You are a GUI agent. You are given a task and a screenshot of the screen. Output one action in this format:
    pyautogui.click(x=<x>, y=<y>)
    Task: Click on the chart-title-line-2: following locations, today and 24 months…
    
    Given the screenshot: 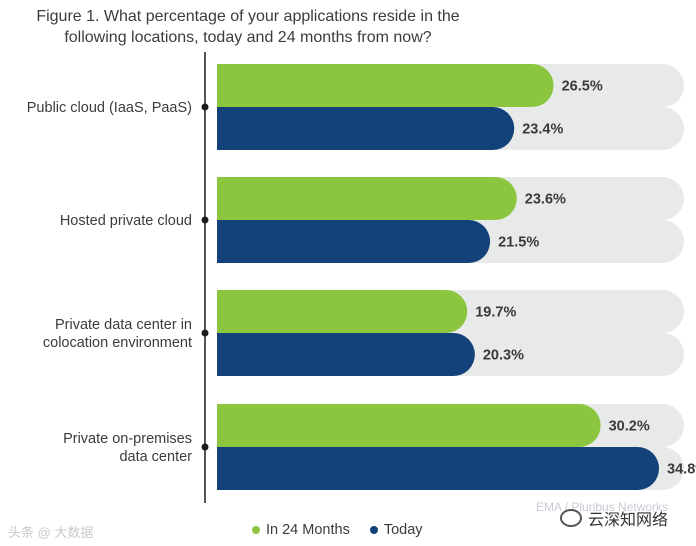 What is the action you would take?
    pyautogui.click(x=248, y=37)
    